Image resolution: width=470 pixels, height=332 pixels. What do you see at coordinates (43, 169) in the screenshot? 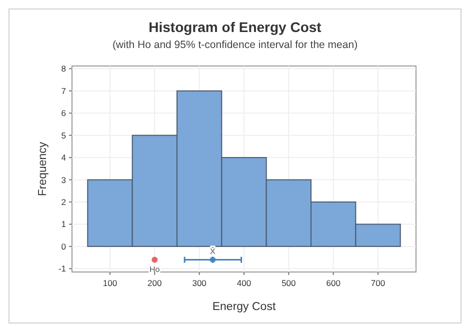
I see `y-axis-title: Frequency` at bounding box center [43, 169].